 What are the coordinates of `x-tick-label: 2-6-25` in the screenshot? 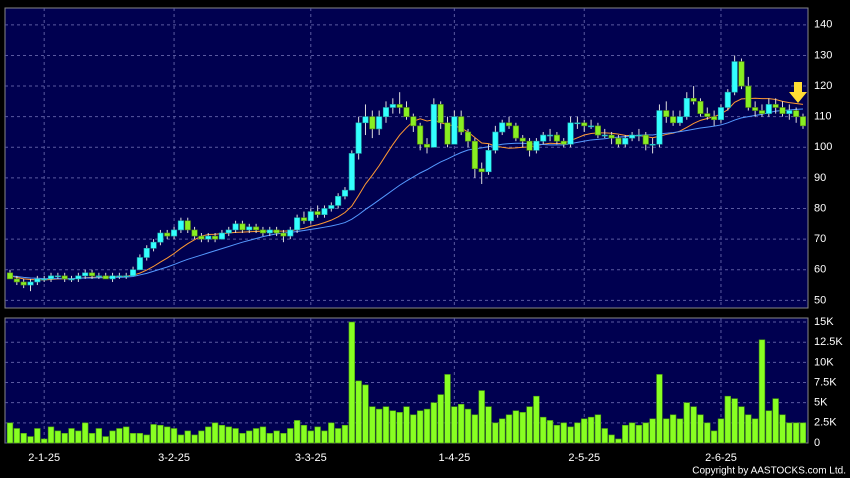 It's located at (721, 458).